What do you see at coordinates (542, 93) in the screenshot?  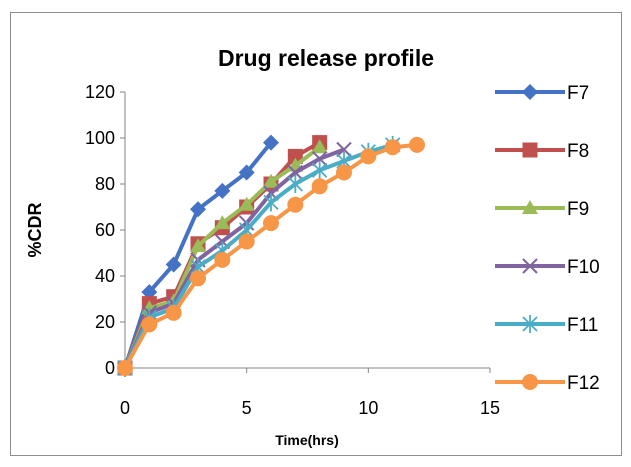 I see `legend-item-f7: F7` at bounding box center [542, 93].